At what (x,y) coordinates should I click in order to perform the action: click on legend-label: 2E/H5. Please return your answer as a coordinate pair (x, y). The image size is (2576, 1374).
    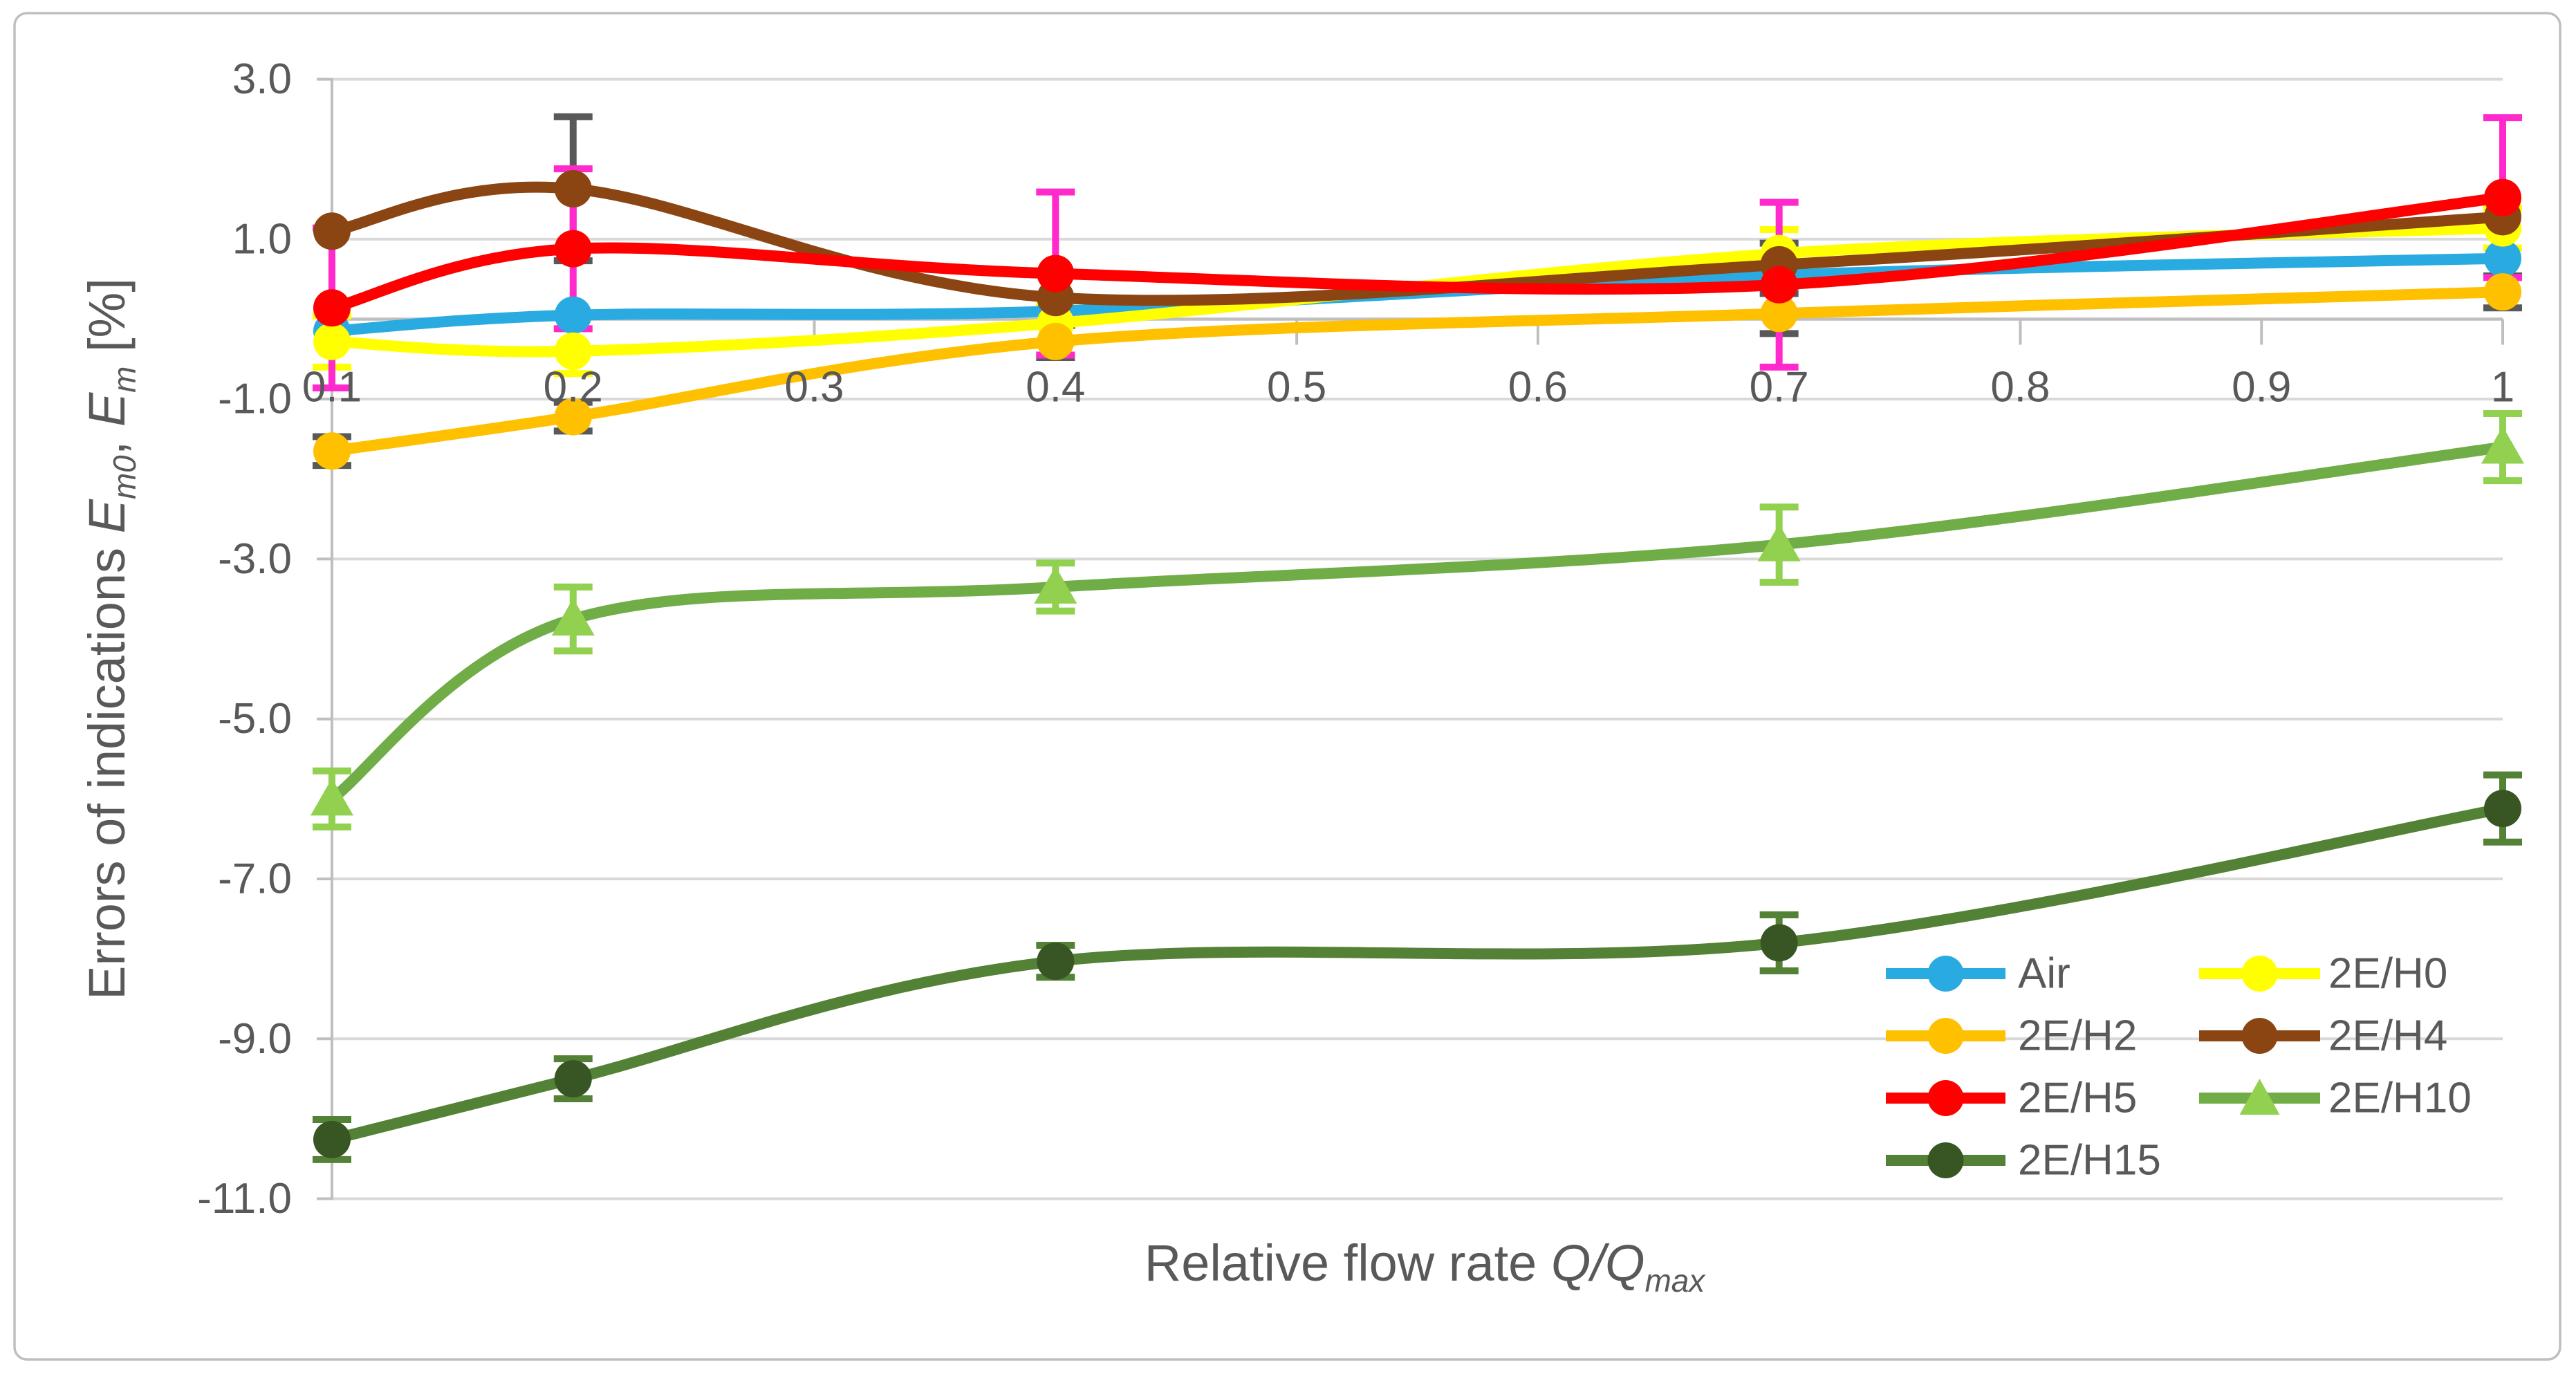
    Looking at the image, I should click on (2078, 1098).